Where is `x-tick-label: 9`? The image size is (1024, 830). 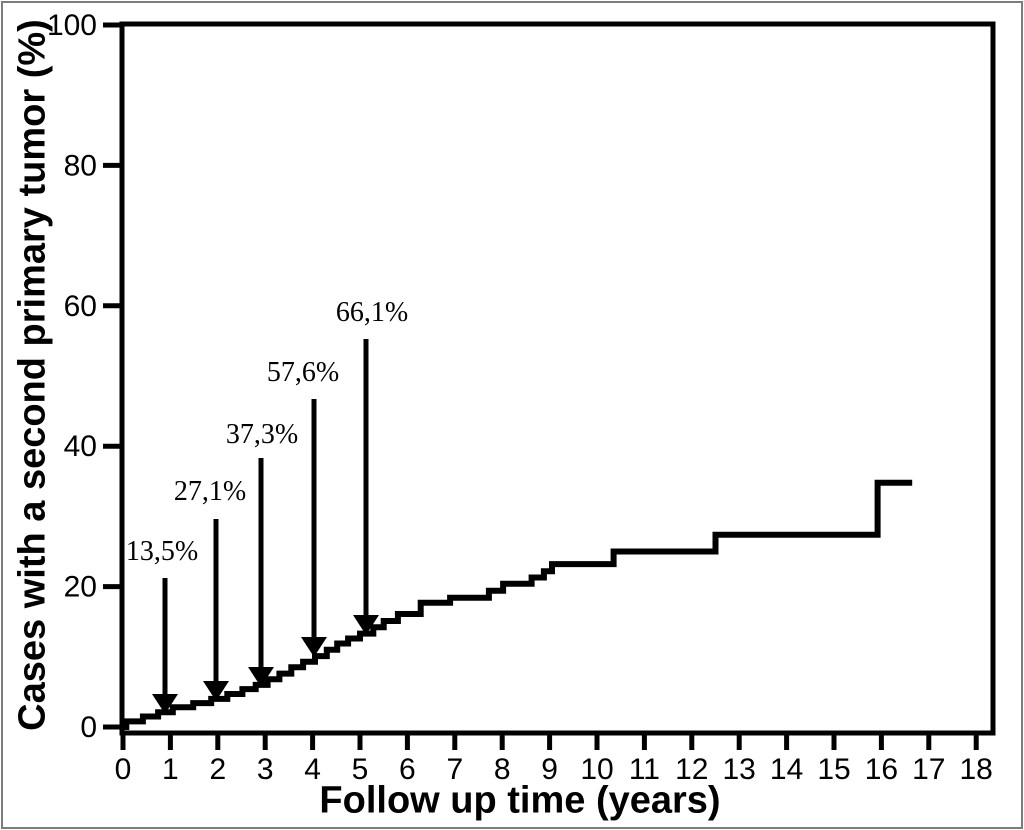 x-tick-label: 9 is located at coordinates (549, 769).